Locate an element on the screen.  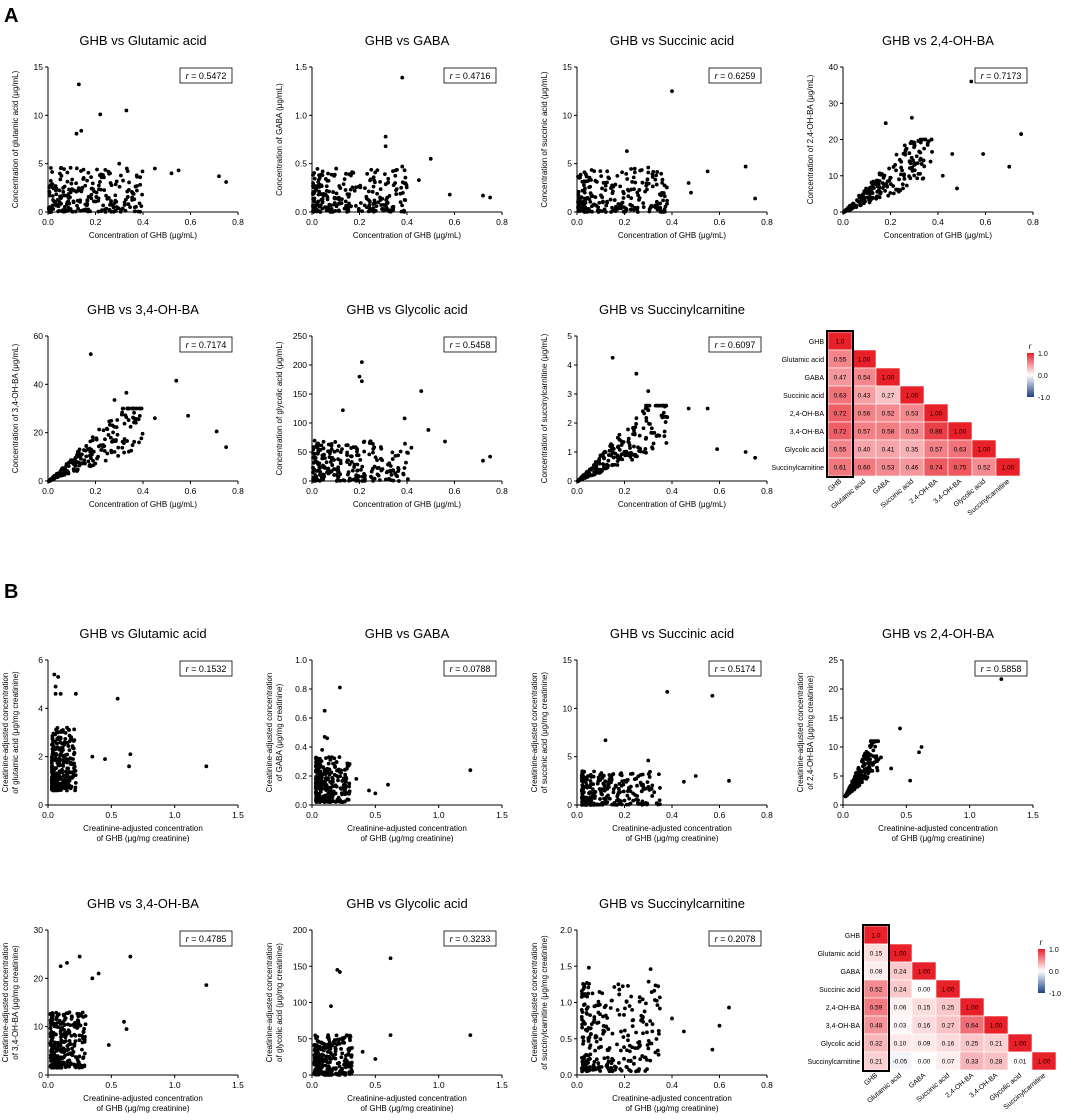
r-value: r = 0.7173 is located at coordinates (1001, 76).